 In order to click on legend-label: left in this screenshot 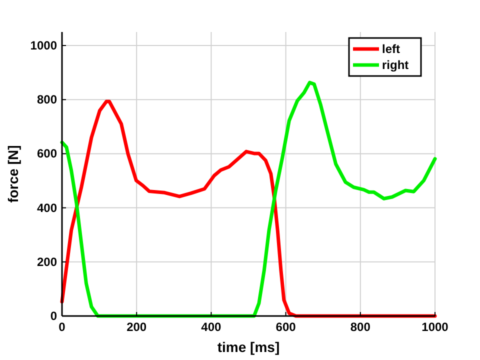, I will do `click(391, 49)`.